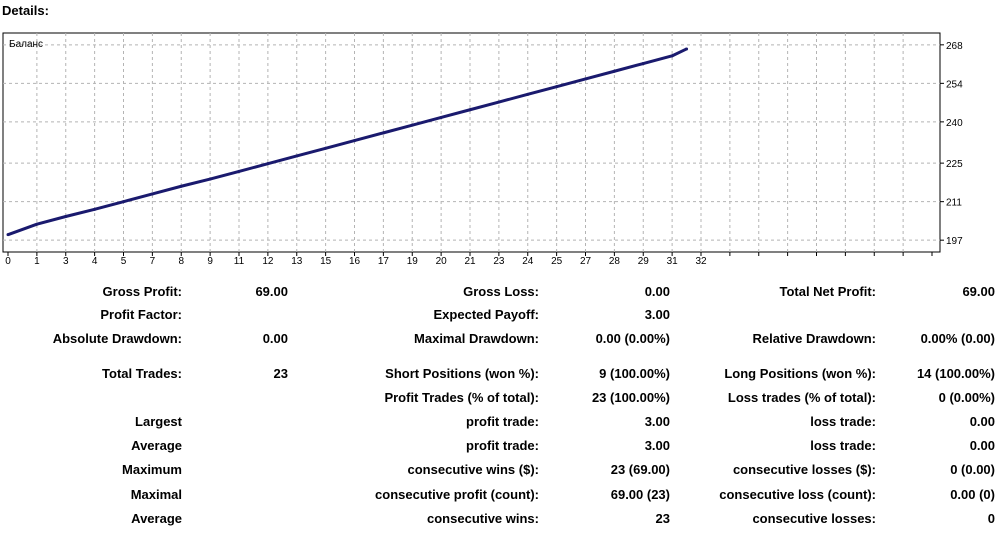  What do you see at coordinates (142, 291) in the screenshot?
I see `gross-profit-label: Gross Profit:` at bounding box center [142, 291].